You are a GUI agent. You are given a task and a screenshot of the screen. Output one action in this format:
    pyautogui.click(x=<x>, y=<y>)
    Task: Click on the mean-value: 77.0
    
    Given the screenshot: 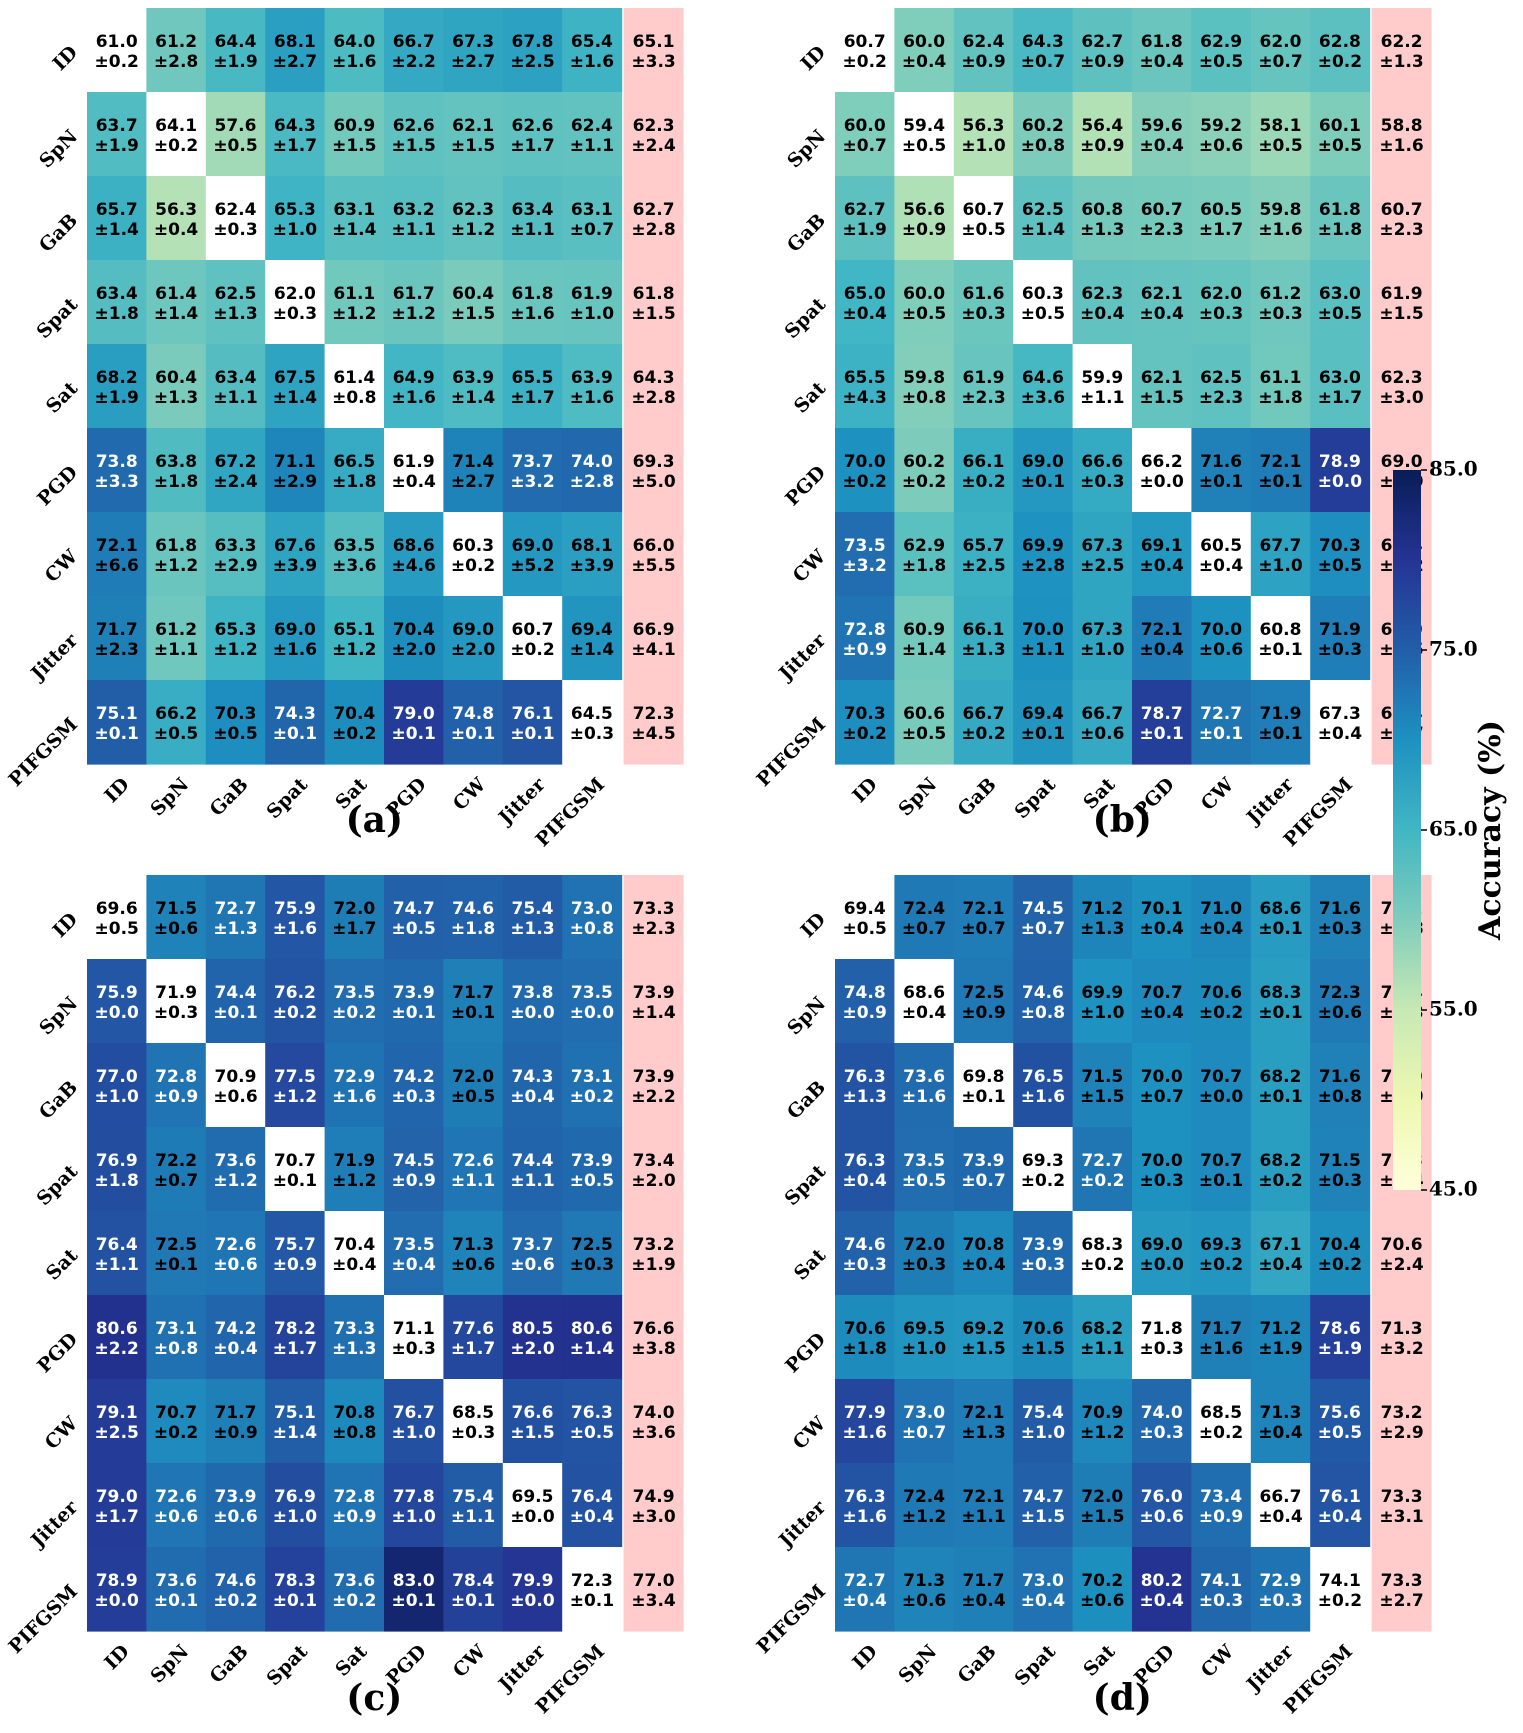 What is the action you would take?
    pyautogui.click(x=654, y=1581)
    